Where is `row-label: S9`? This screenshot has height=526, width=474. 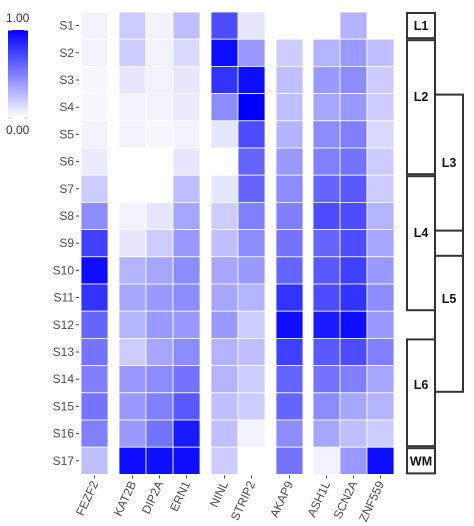 row-label: S9 is located at coordinates (66, 243).